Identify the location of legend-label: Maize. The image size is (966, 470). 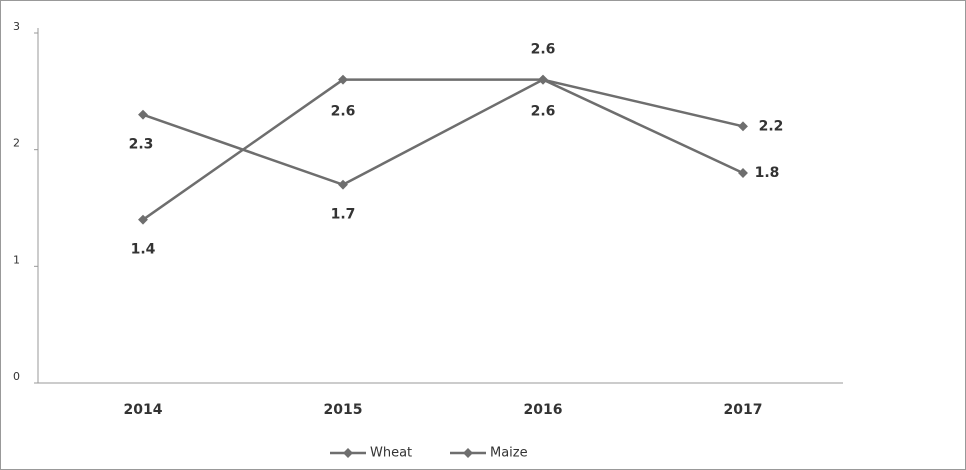
(509, 453).